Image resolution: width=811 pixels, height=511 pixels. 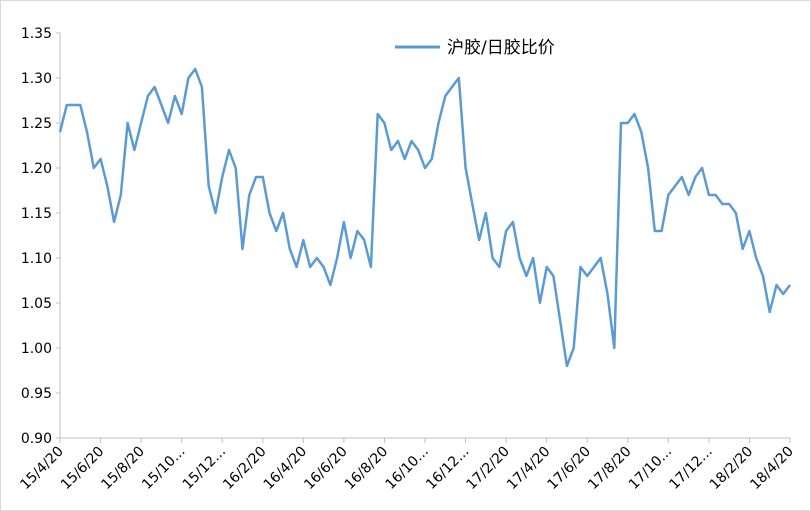 What do you see at coordinates (36, 349) in the screenshot?
I see `y-tick-label: 1.00` at bounding box center [36, 349].